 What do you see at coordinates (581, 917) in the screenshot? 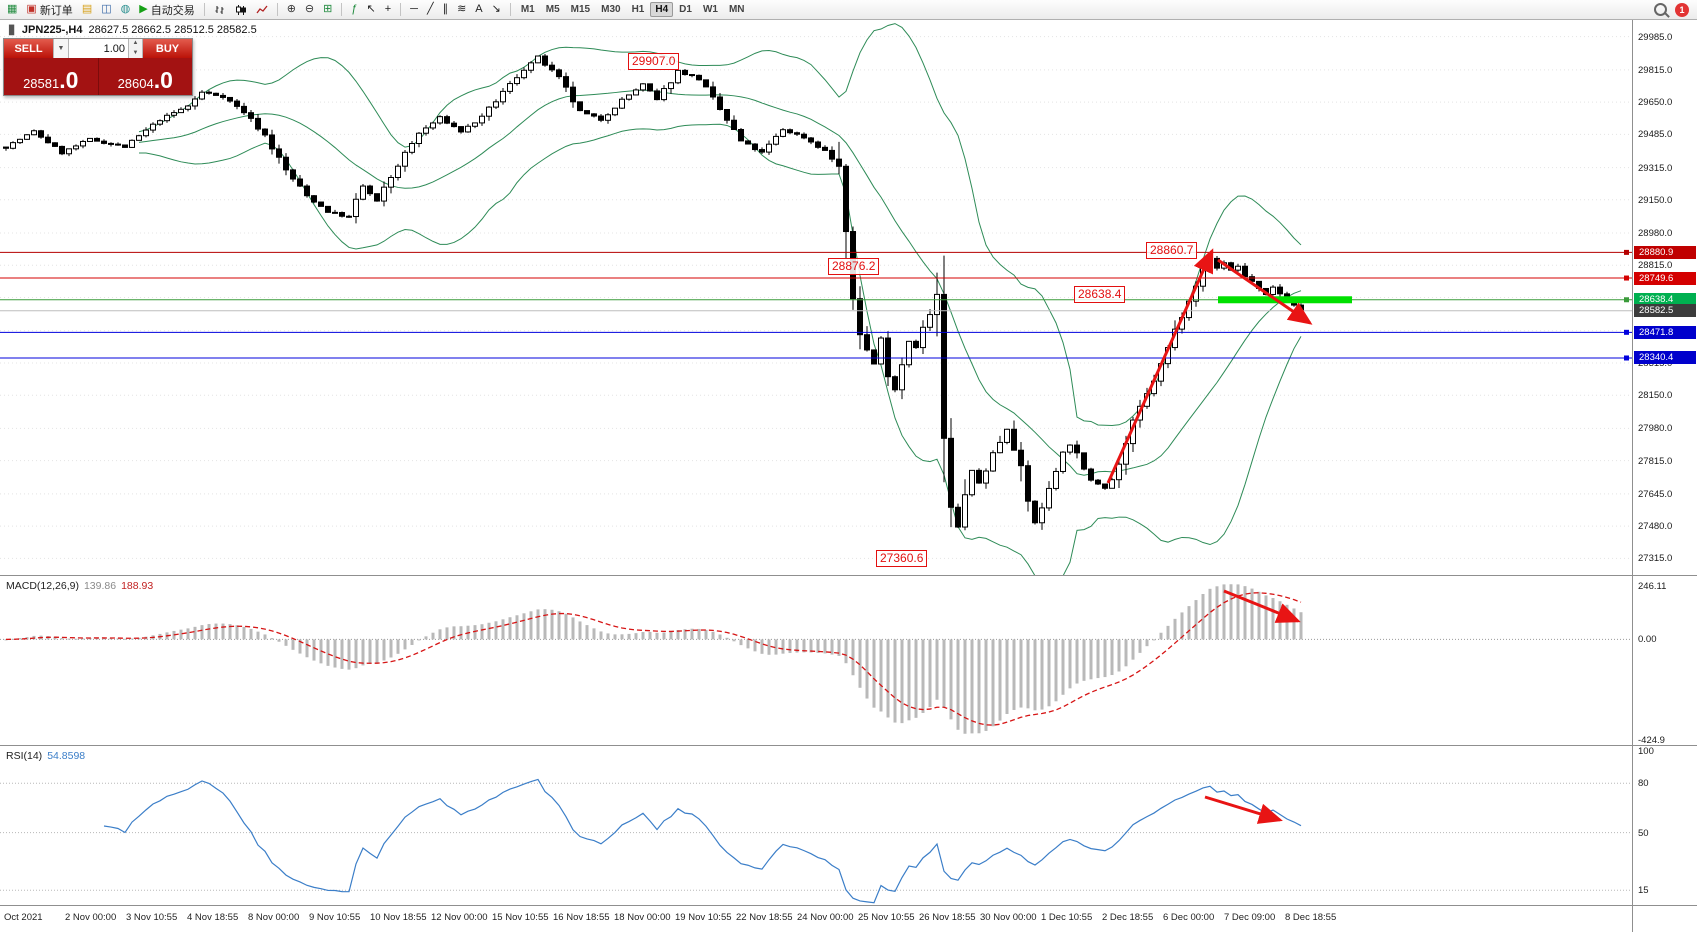
I see `time-axis-label: 16 Nov 18:55` at bounding box center [581, 917].